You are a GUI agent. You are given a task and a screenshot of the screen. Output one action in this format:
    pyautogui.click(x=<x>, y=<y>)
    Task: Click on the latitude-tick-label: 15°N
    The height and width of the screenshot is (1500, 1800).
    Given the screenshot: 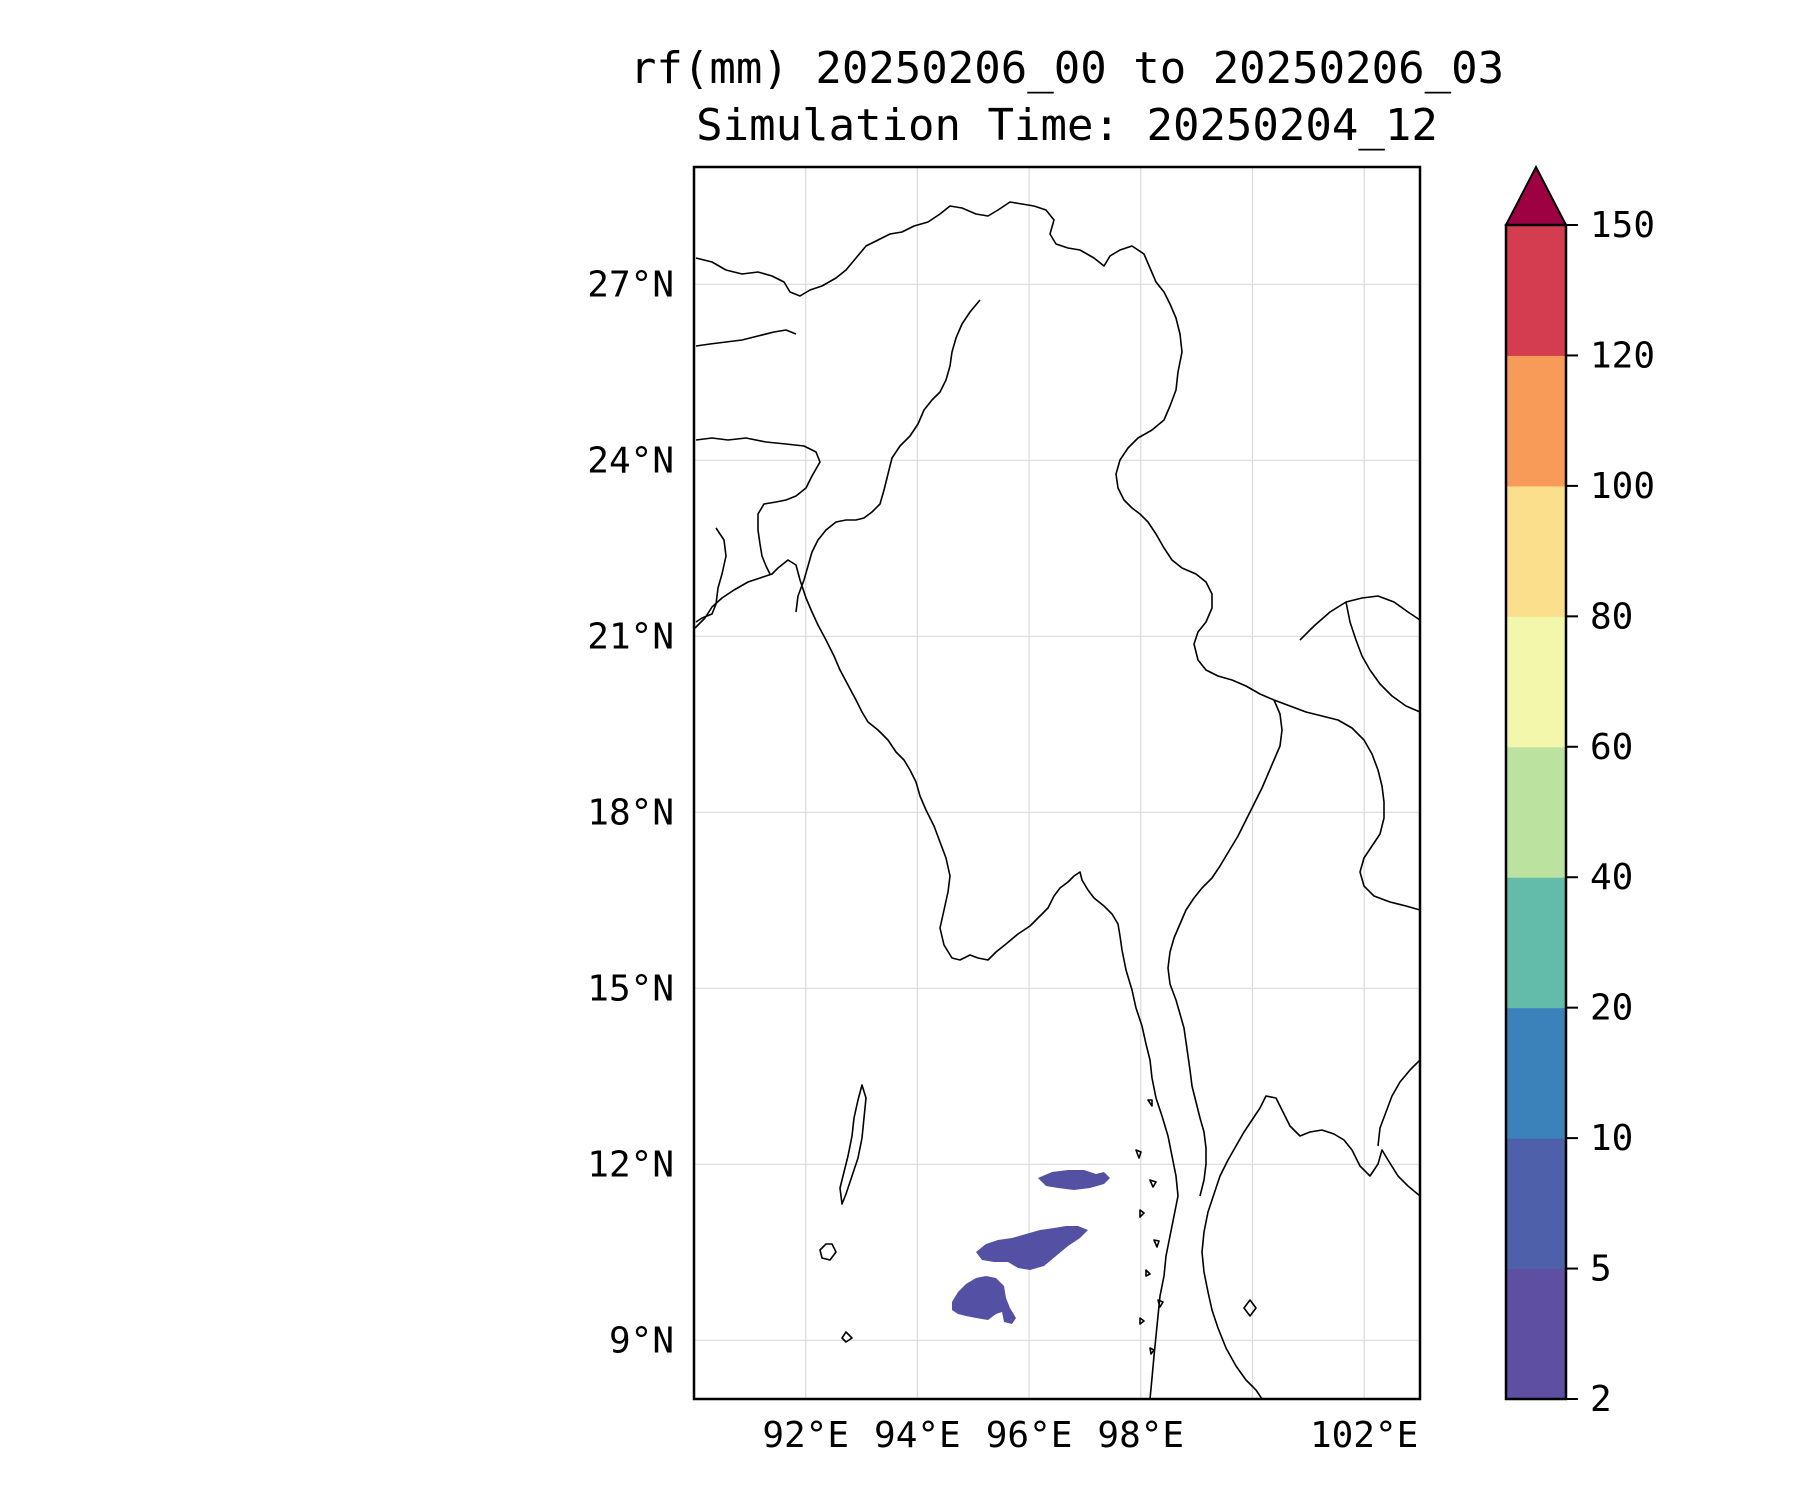 What is the action you would take?
    pyautogui.click(x=630, y=988)
    